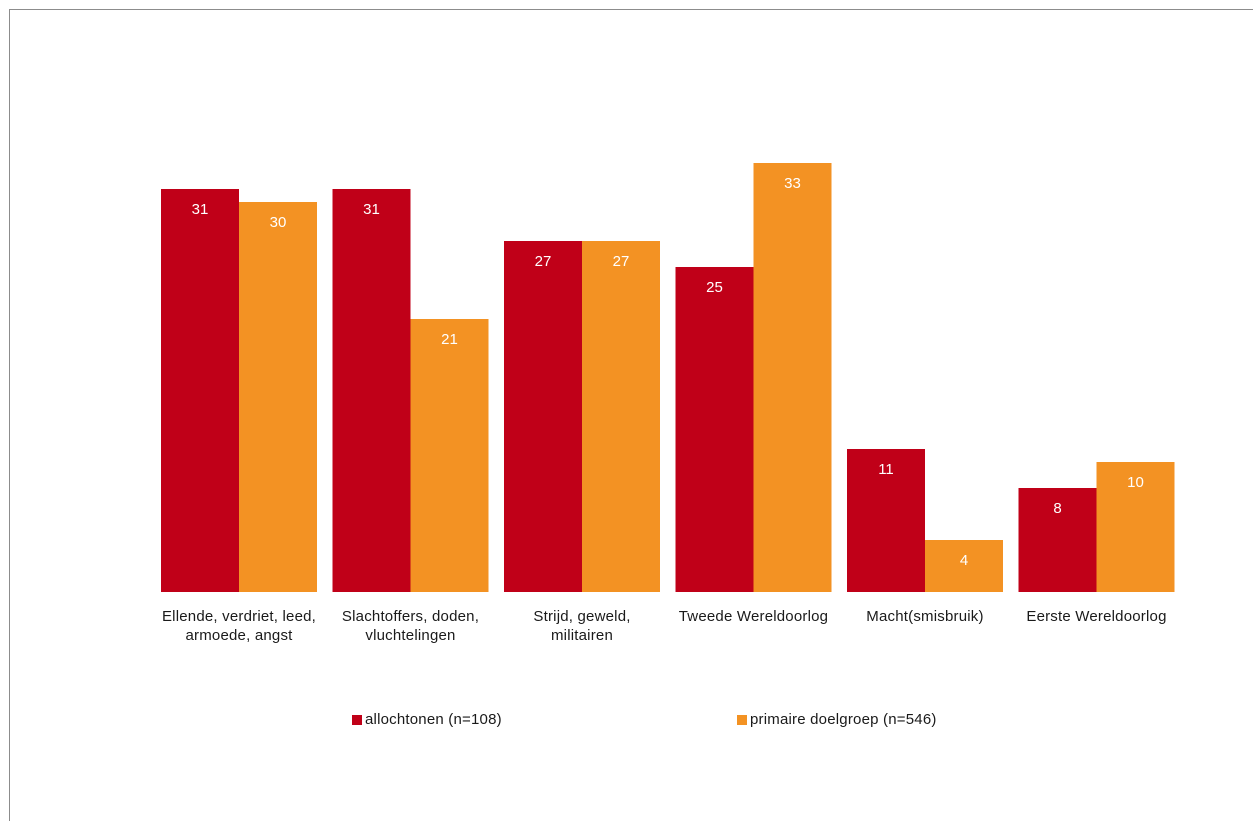 Image resolution: width=1253 pixels, height=821 pixels. I want to click on category-label-1: Slachtoffers, doden, vluchtelingen, so click(410, 626).